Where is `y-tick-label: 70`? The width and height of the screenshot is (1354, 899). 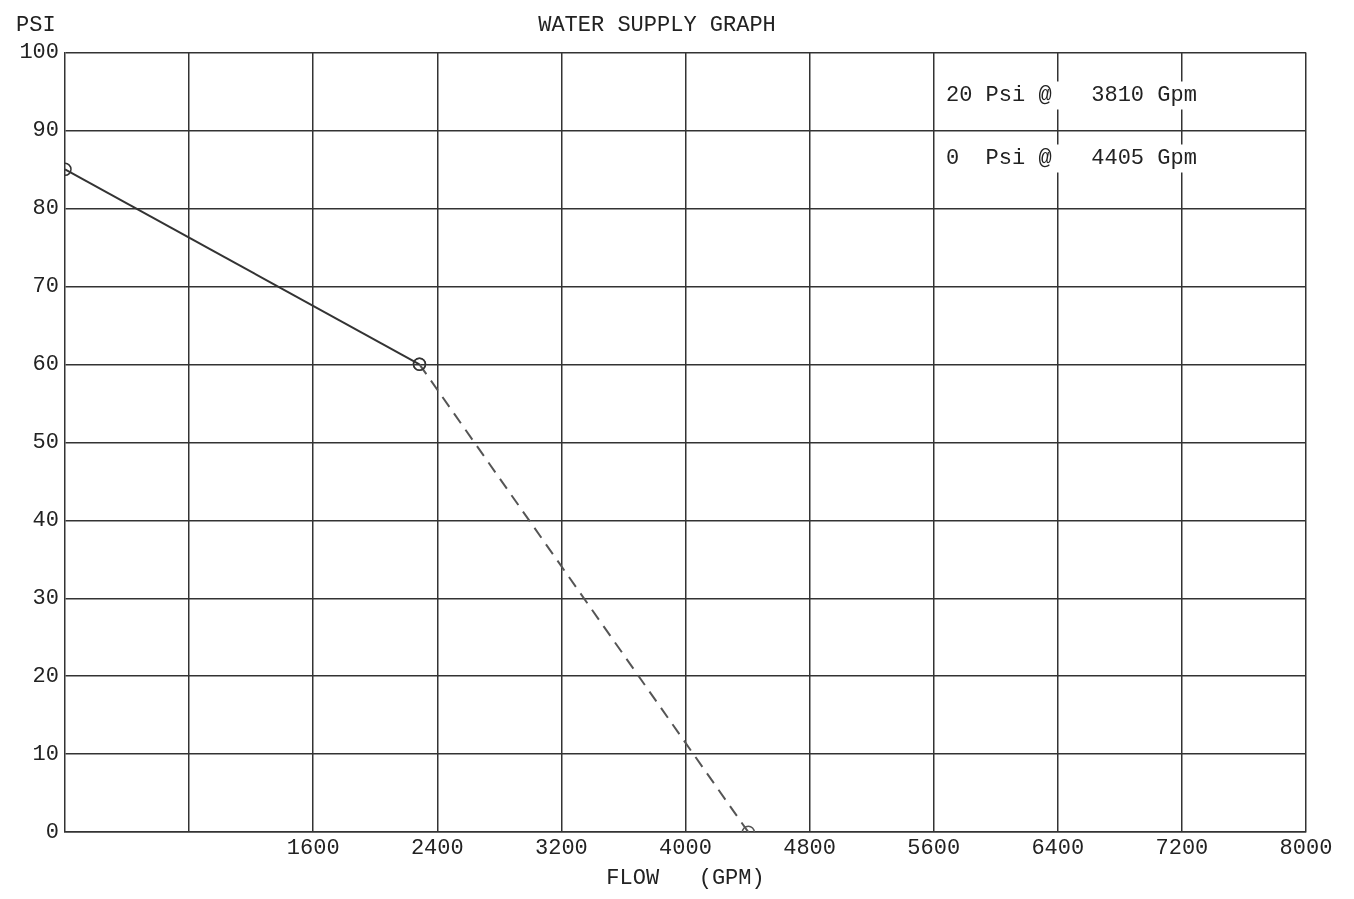
y-tick-label: 70 is located at coordinates (45, 287).